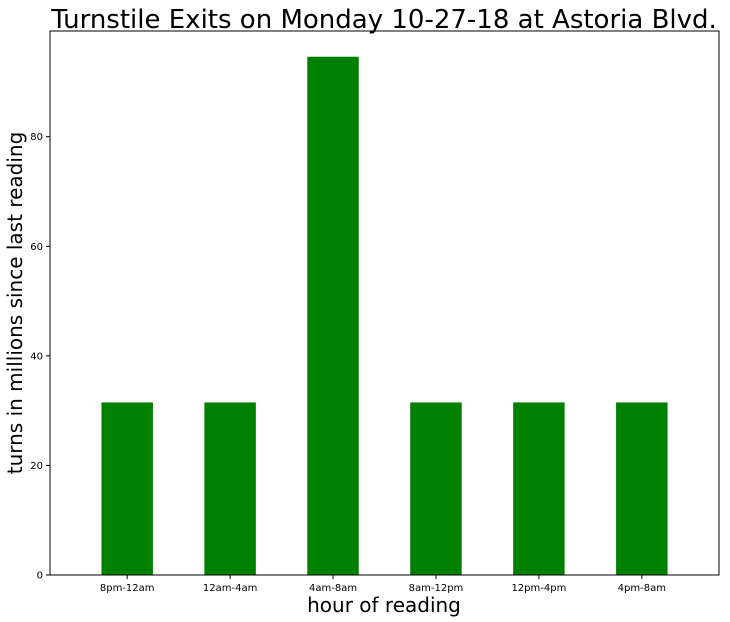 The image size is (730, 622). What do you see at coordinates (36, 247) in the screenshot?
I see `y-tick-label: 60` at bounding box center [36, 247].